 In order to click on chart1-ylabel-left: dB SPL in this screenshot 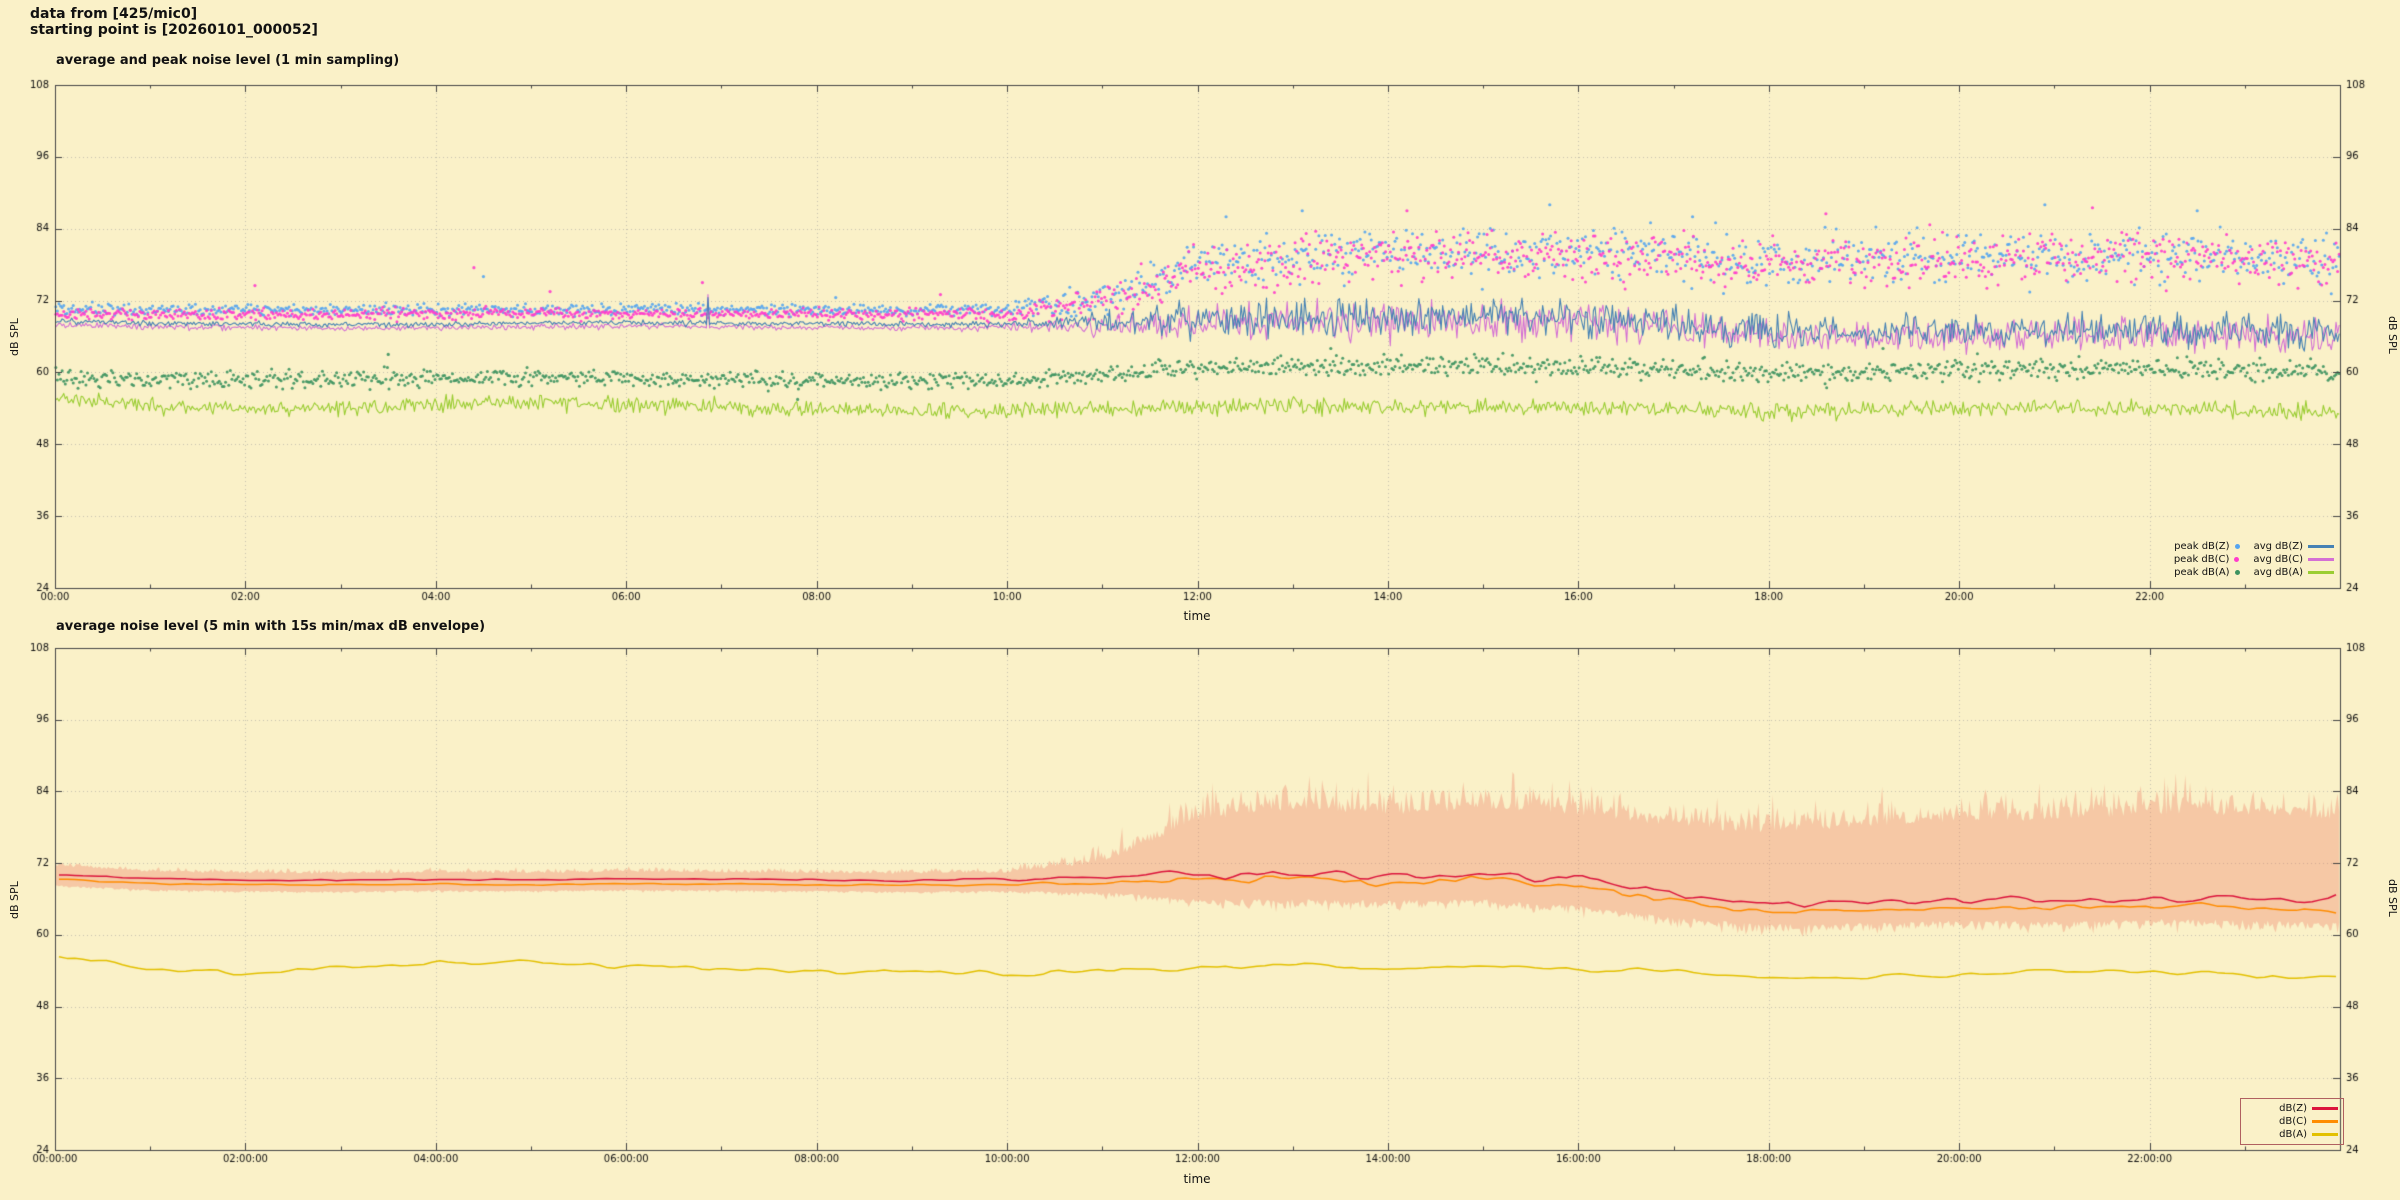, I will do `click(14, 337)`.